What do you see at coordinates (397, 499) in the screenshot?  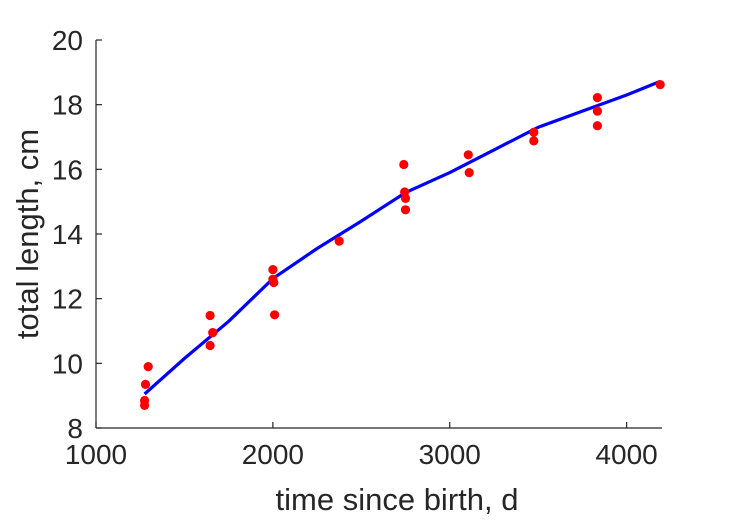 I see `x-axis-label: time since birth, d` at bounding box center [397, 499].